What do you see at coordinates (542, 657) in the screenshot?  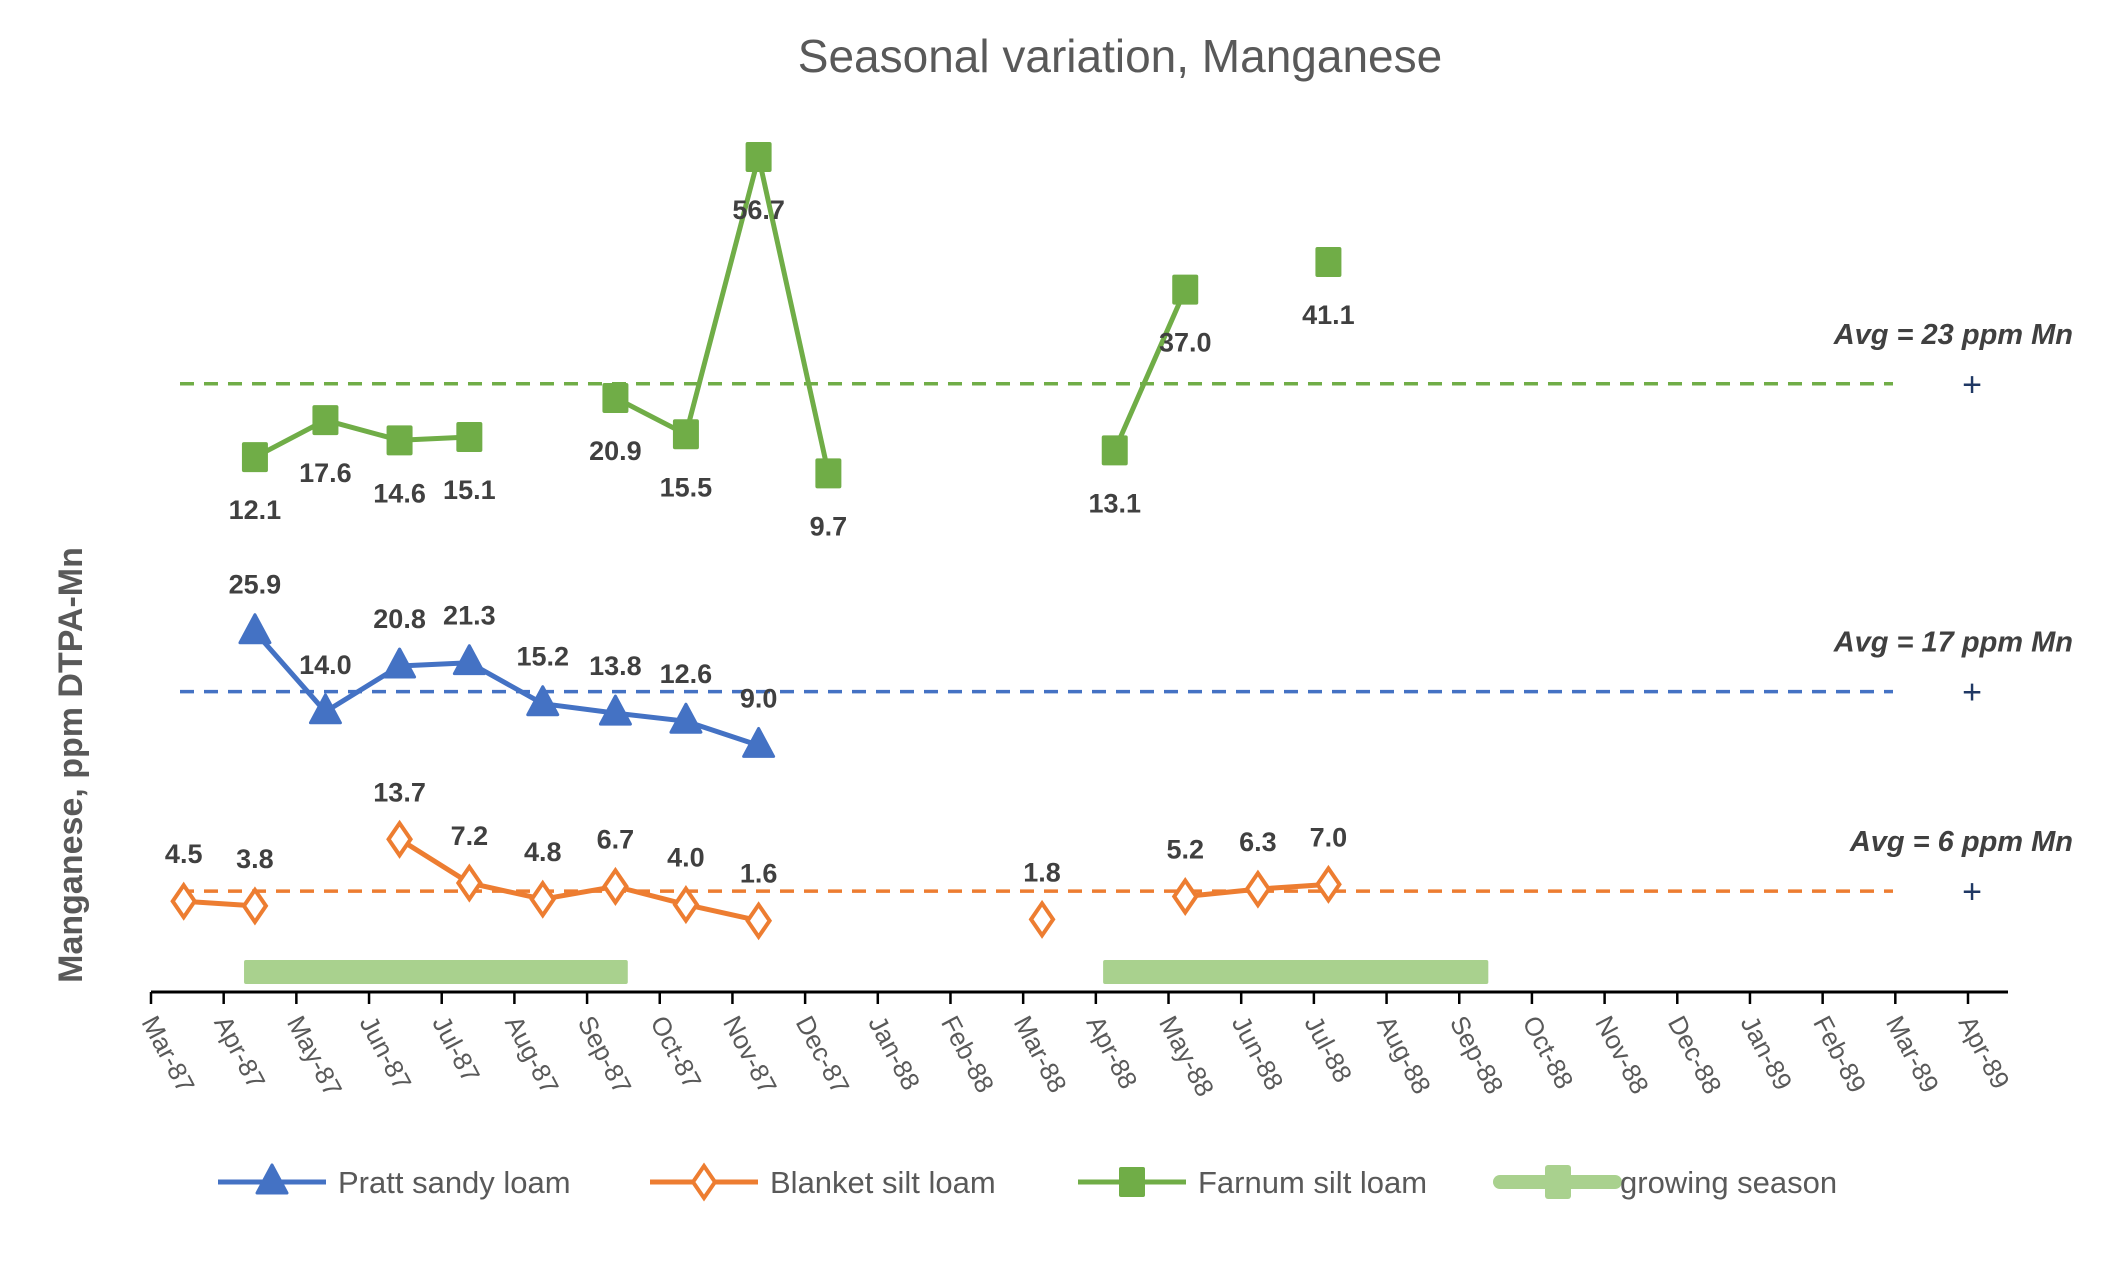 I see `data-label: 15.2` at bounding box center [542, 657].